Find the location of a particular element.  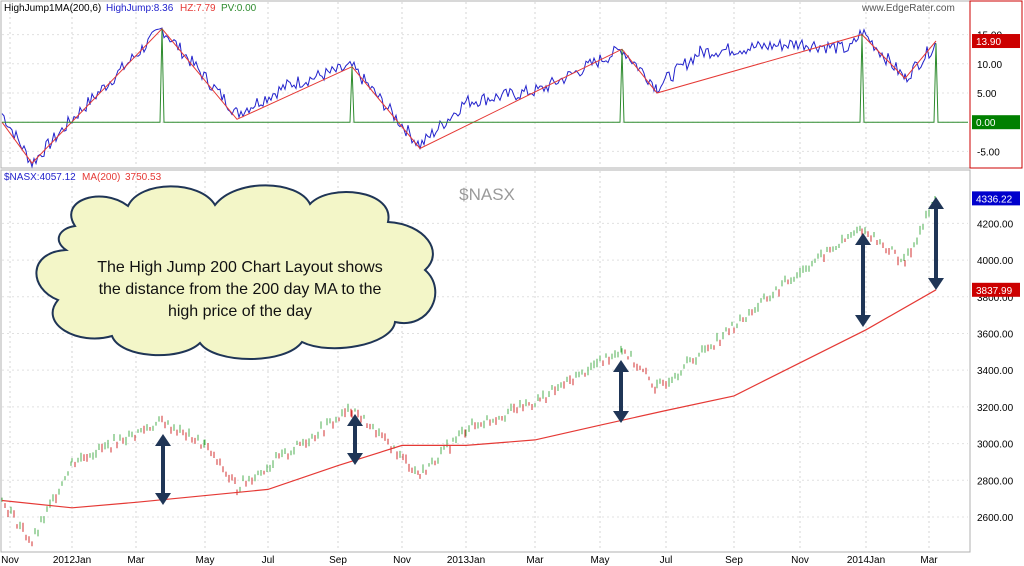

value-badge-label: 4336.22 is located at coordinates (994, 199).